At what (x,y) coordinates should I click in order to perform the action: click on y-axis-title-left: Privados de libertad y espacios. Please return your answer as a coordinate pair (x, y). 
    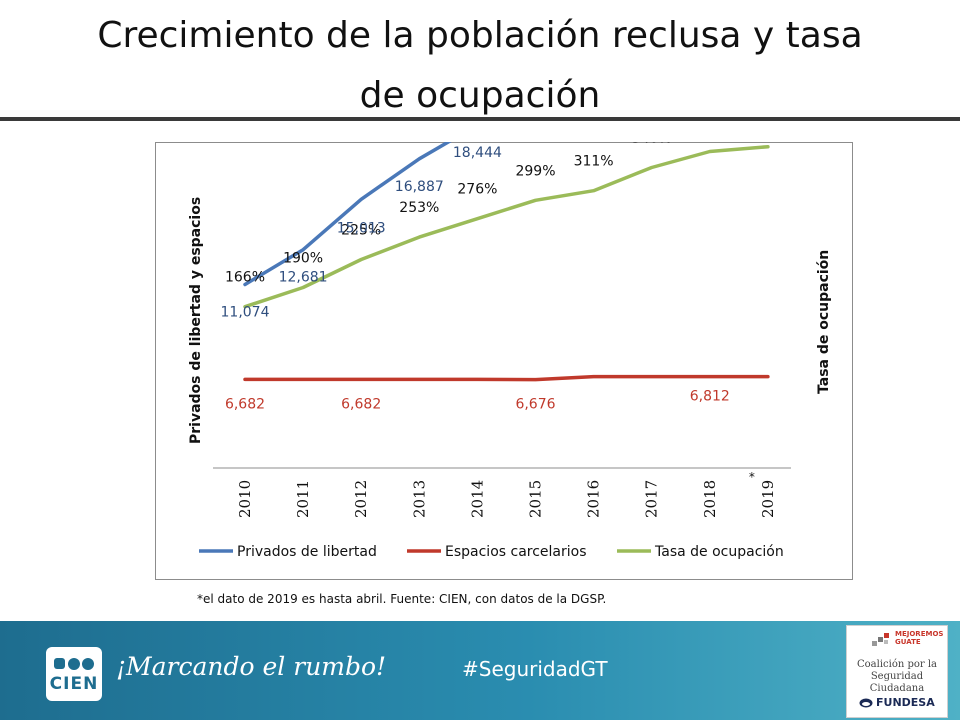
    Looking at the image, I should click on (196, 320).